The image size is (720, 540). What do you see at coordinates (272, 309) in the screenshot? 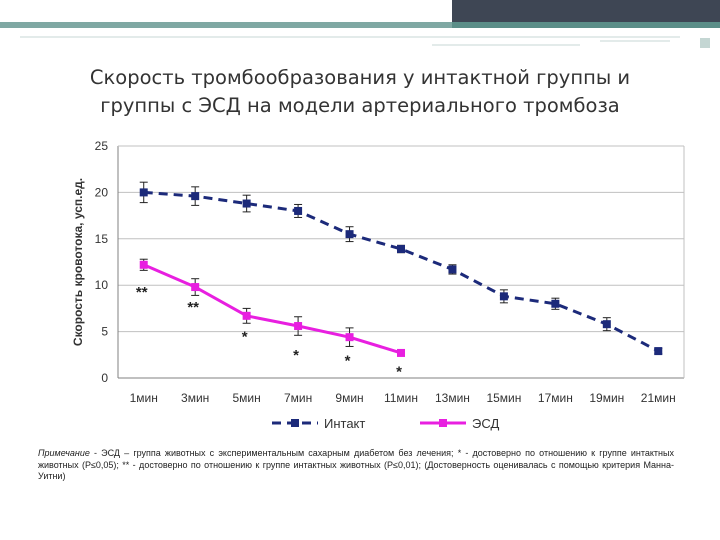
I see `series-line-esd` at bounding box center [272, 309].